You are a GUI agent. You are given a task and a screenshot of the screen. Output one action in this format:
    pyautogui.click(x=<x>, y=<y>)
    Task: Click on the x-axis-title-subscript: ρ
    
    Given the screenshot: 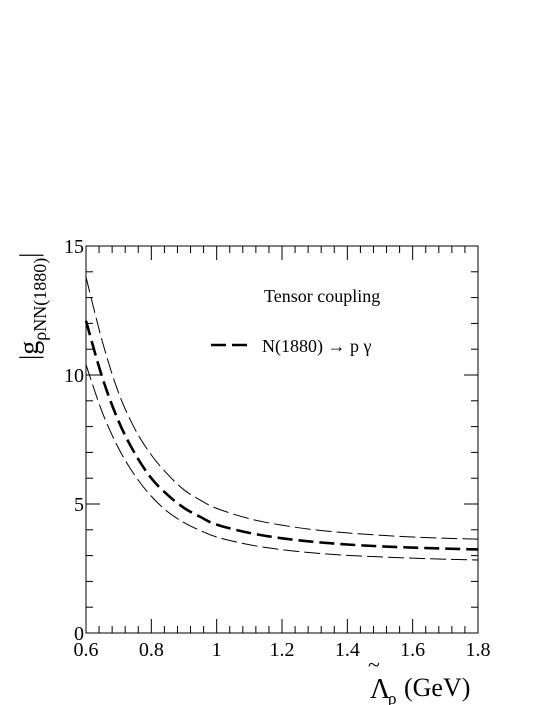 What is the action you would take?
    pyautogui.click(x=392, y=697)
    